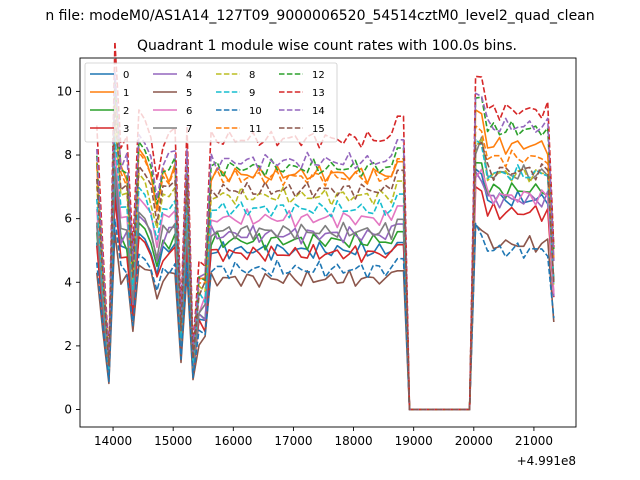  I want to click on x-tick-label: 16000, so click(233, 441).